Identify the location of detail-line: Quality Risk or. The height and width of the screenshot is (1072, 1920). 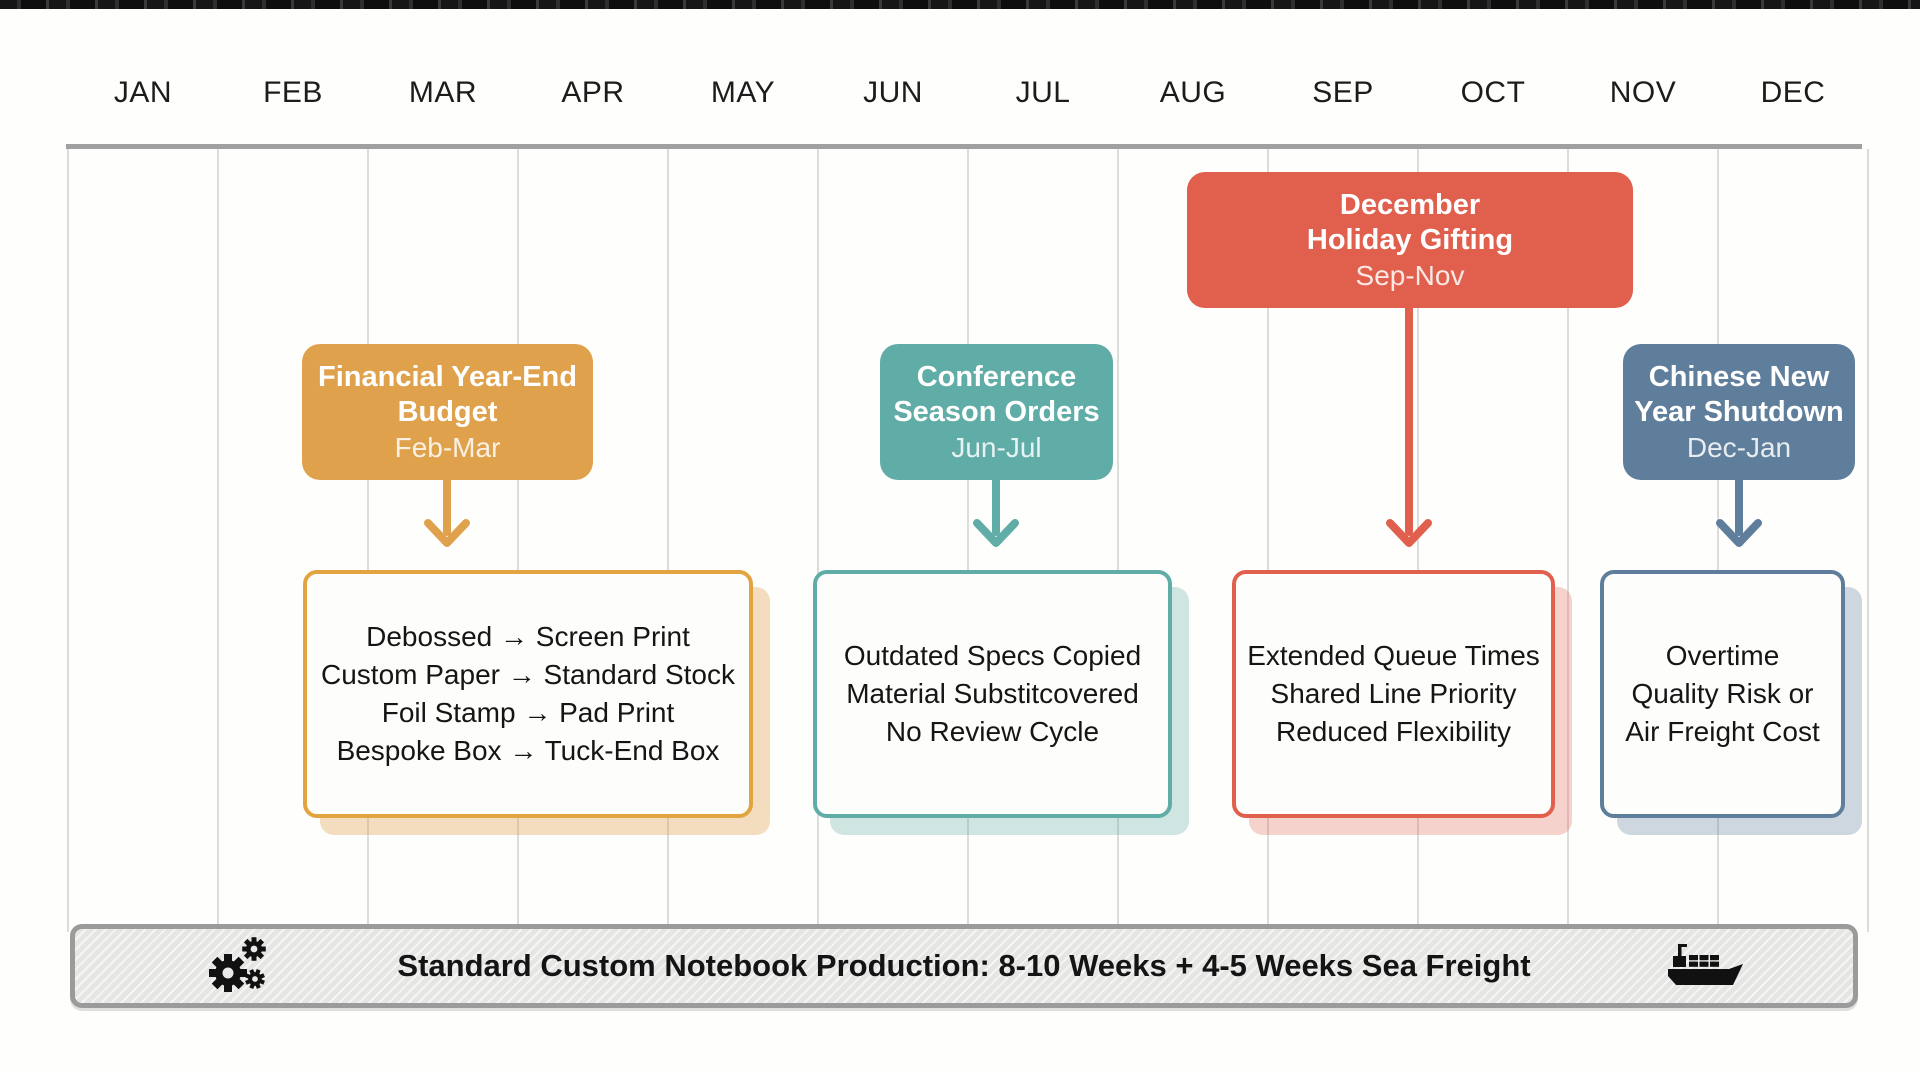
(1722, 693).